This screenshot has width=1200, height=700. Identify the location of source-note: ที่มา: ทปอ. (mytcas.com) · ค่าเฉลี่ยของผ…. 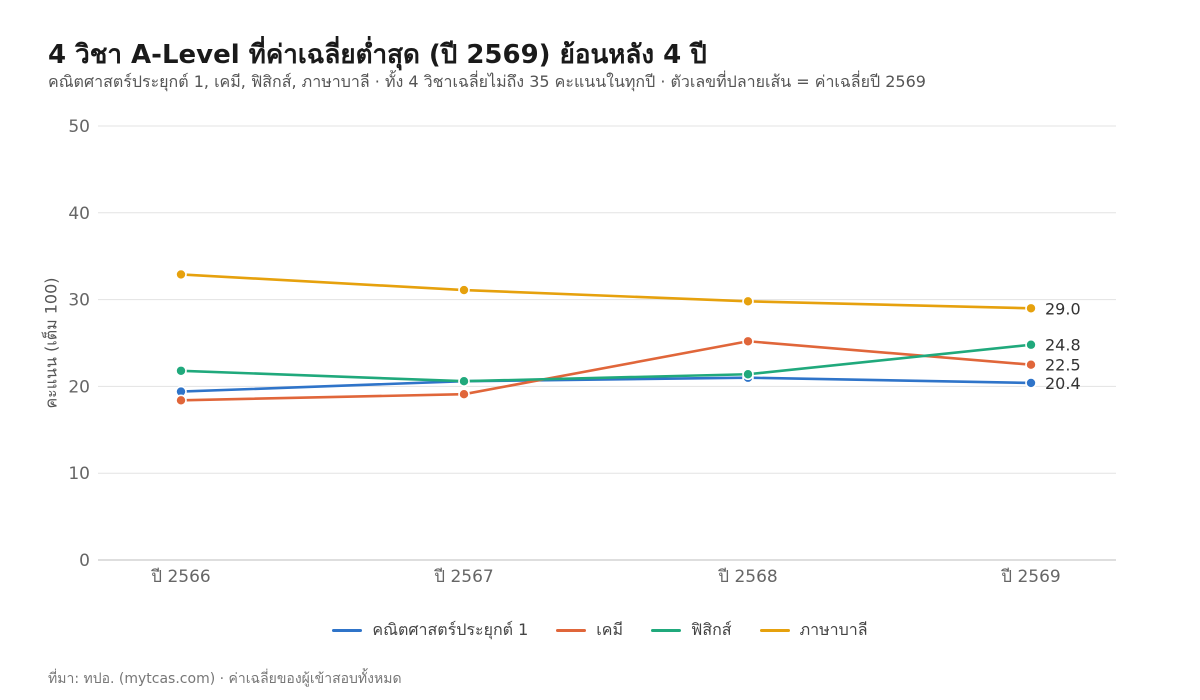
(225, 679).